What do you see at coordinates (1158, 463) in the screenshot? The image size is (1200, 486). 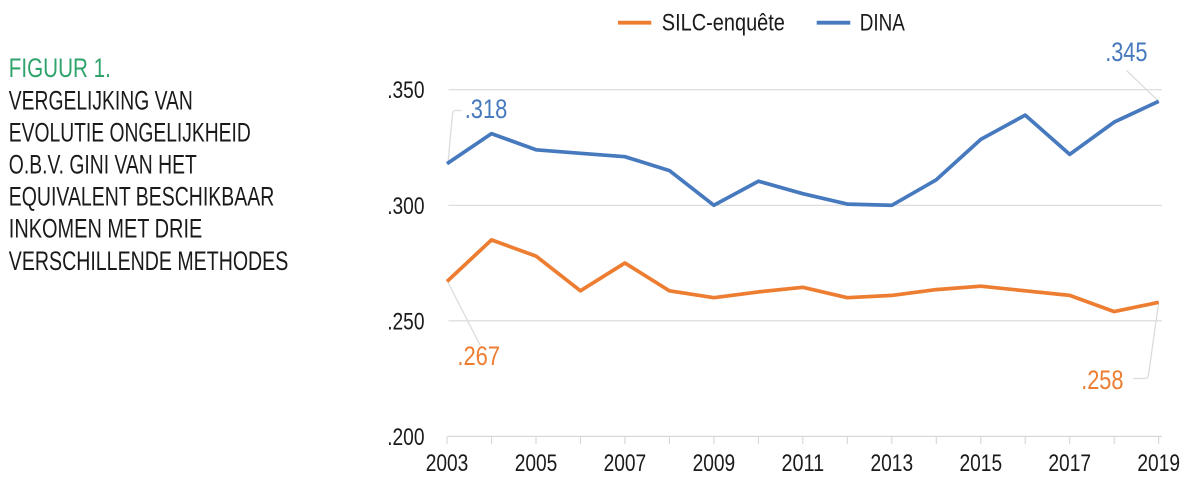 I see `svg-text: 2019` at bounding box center [1158, 463].